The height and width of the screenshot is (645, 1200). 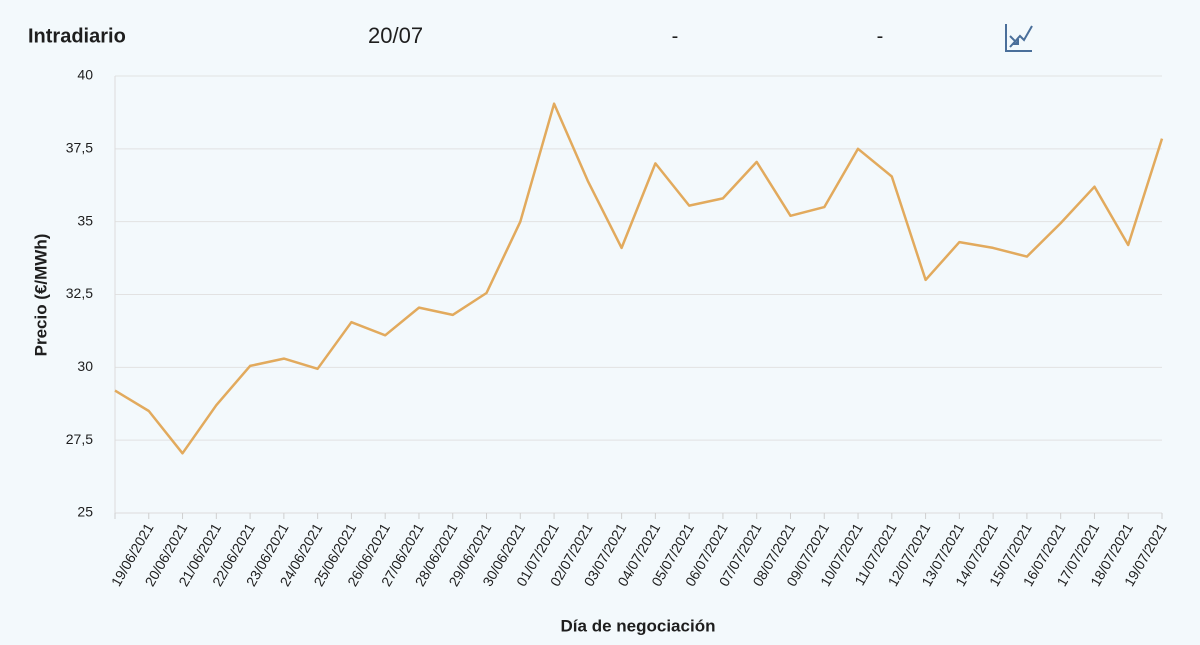 I want to click on header-title: Intradiario, so click(x=77, y=36).